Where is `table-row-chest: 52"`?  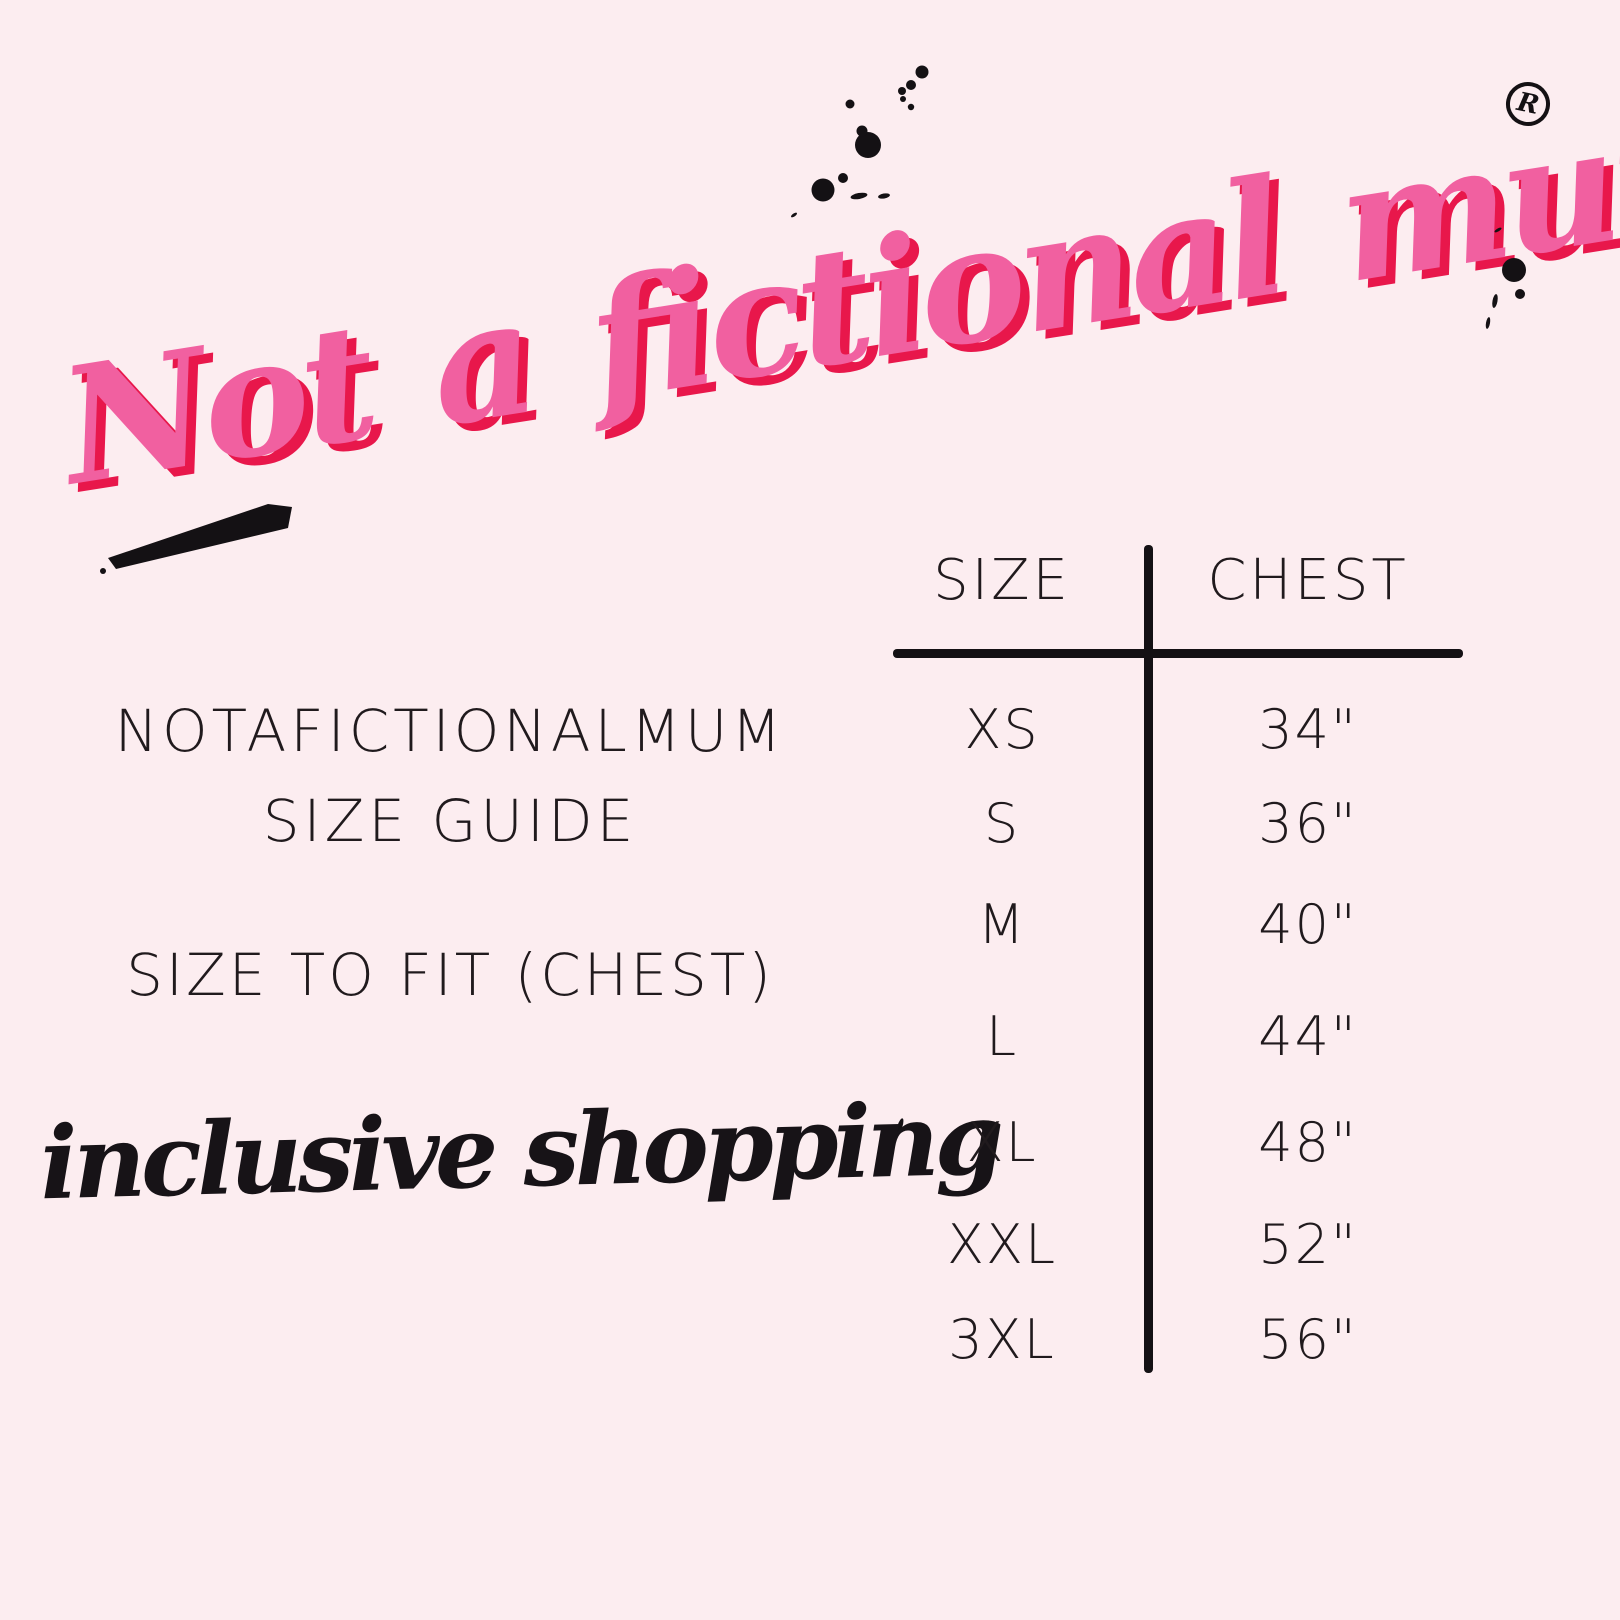 table-row-chest: 52" is located at coordinates (1308, 1244).